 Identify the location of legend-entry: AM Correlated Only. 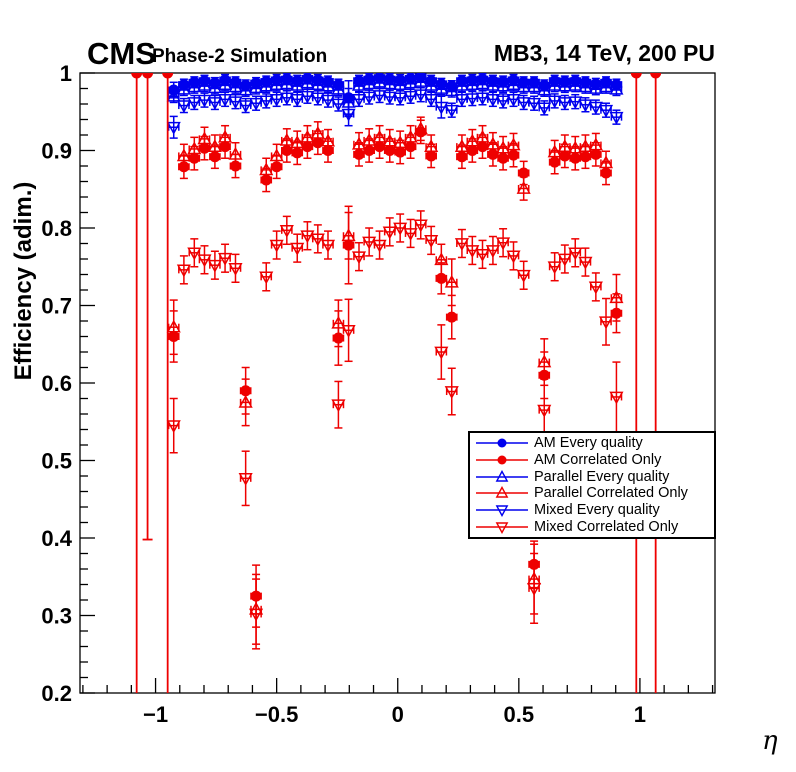
(592, 460).